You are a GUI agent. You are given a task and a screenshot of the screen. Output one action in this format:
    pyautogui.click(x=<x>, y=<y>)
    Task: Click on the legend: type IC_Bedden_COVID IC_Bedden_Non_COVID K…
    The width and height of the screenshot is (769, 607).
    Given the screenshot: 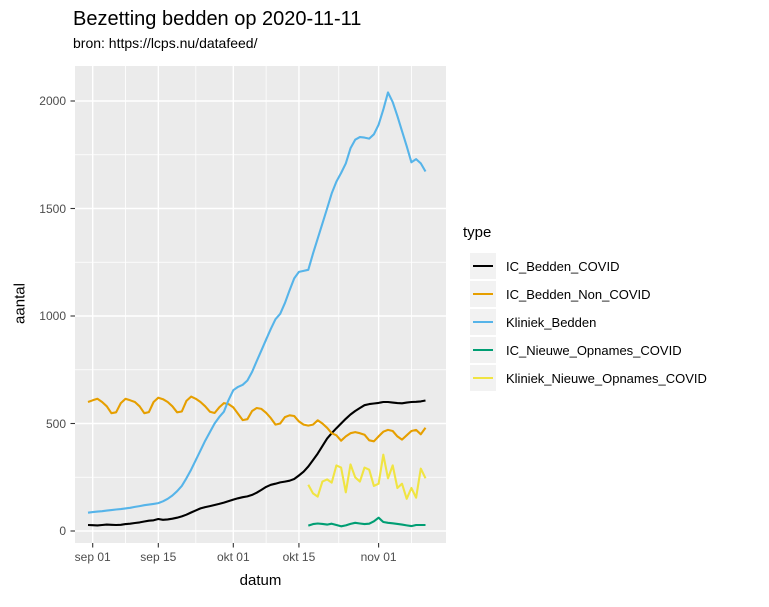 What is the action you would take?
    pyautogui.click(x=585, y=308)
    